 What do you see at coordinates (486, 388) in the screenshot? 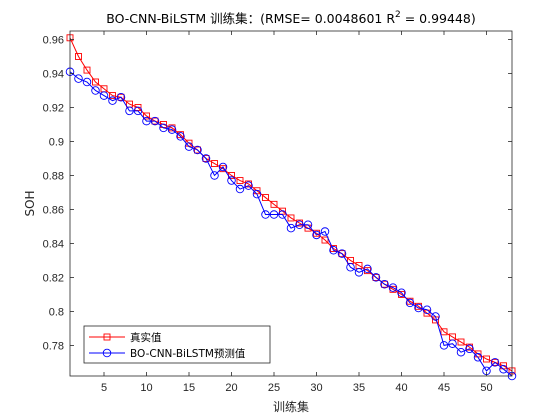
I see `x-tick-label: 50` at bounding box center [486, 388].